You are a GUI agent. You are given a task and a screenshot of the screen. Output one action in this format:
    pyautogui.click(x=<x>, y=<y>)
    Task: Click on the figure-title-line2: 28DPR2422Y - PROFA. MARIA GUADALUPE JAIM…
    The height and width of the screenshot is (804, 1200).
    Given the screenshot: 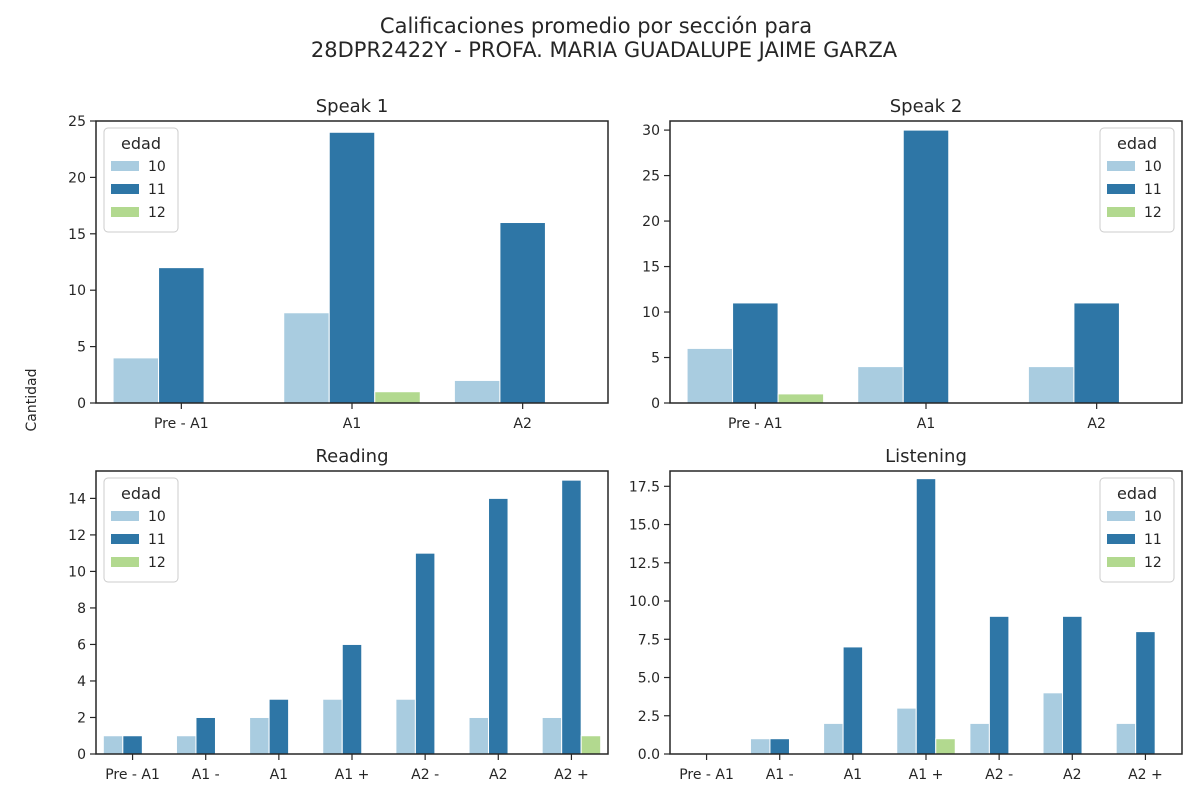 What is the action you would take?
    pyautogui.click(x=604, y=50)
    